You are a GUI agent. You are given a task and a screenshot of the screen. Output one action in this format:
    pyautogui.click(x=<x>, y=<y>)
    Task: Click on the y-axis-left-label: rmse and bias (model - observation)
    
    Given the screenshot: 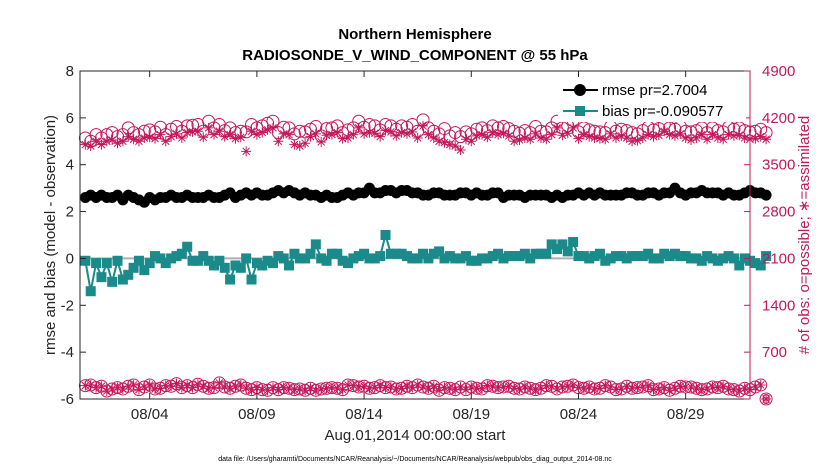 What is the action you would take?
    pyautogui.click(x=50, y=235)
    